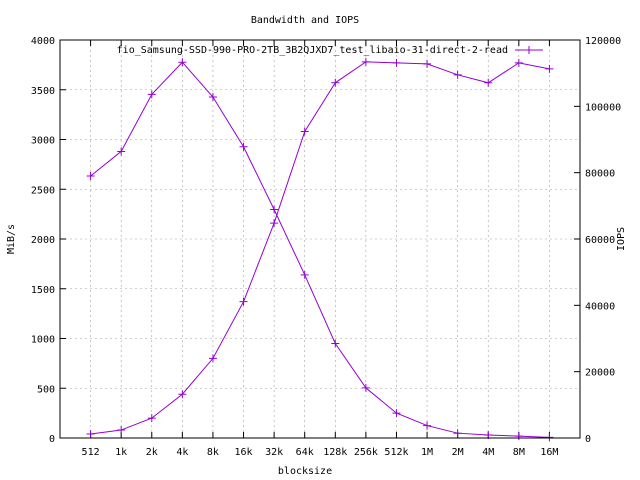  Describe the element at coordinates (305, 20) in the screenshot. I see `chart-title: Bandwidth and IOPS` at that location.